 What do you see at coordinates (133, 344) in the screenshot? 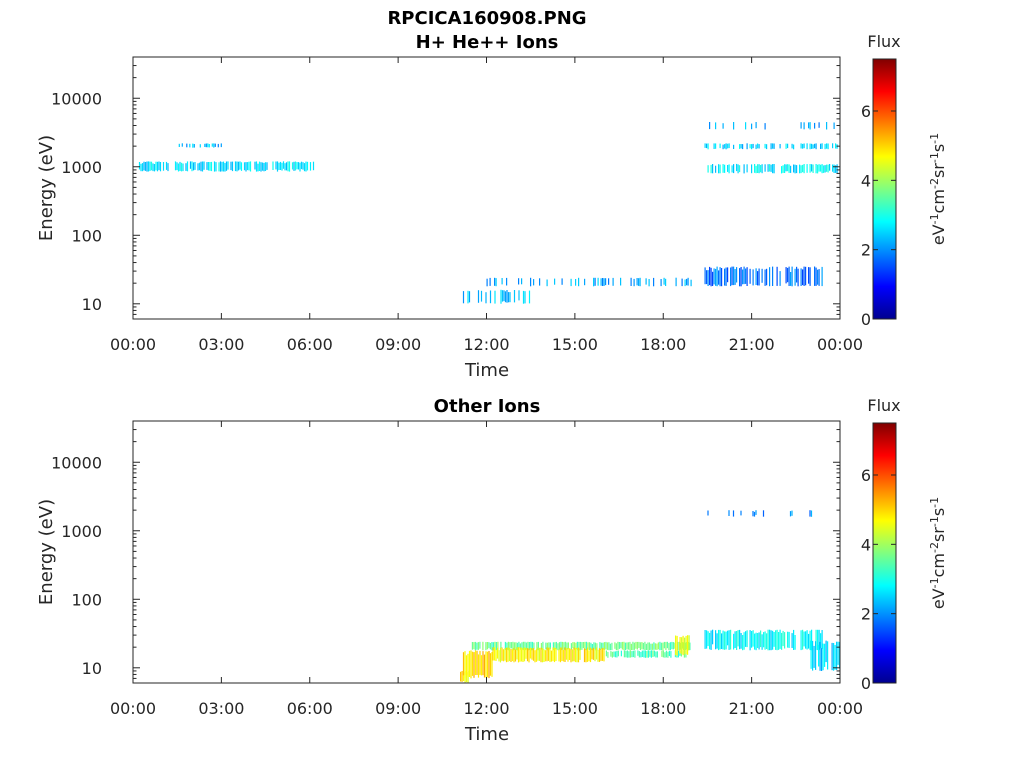
I see `x-tick-label: 00:00` at bounding box center [133, 344].